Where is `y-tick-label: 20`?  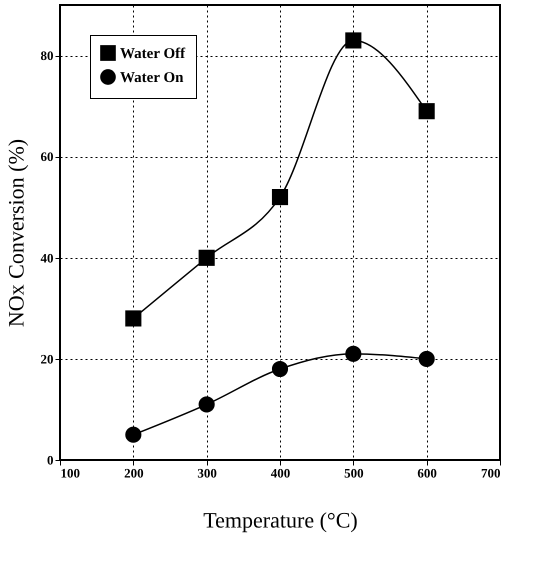 y-tick-label: 20 is located at coordinates (47, 358).